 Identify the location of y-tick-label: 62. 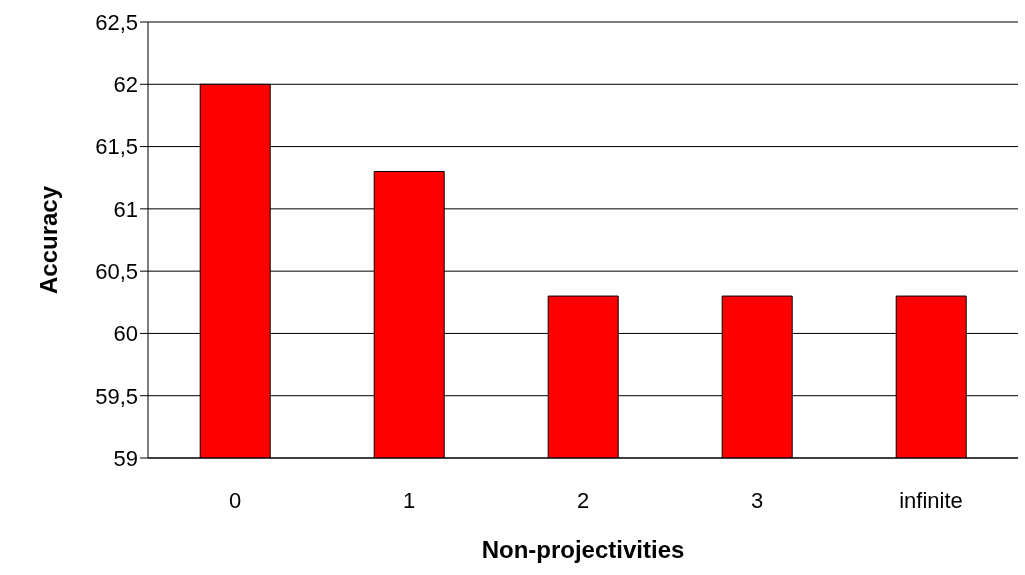
(125, 85).